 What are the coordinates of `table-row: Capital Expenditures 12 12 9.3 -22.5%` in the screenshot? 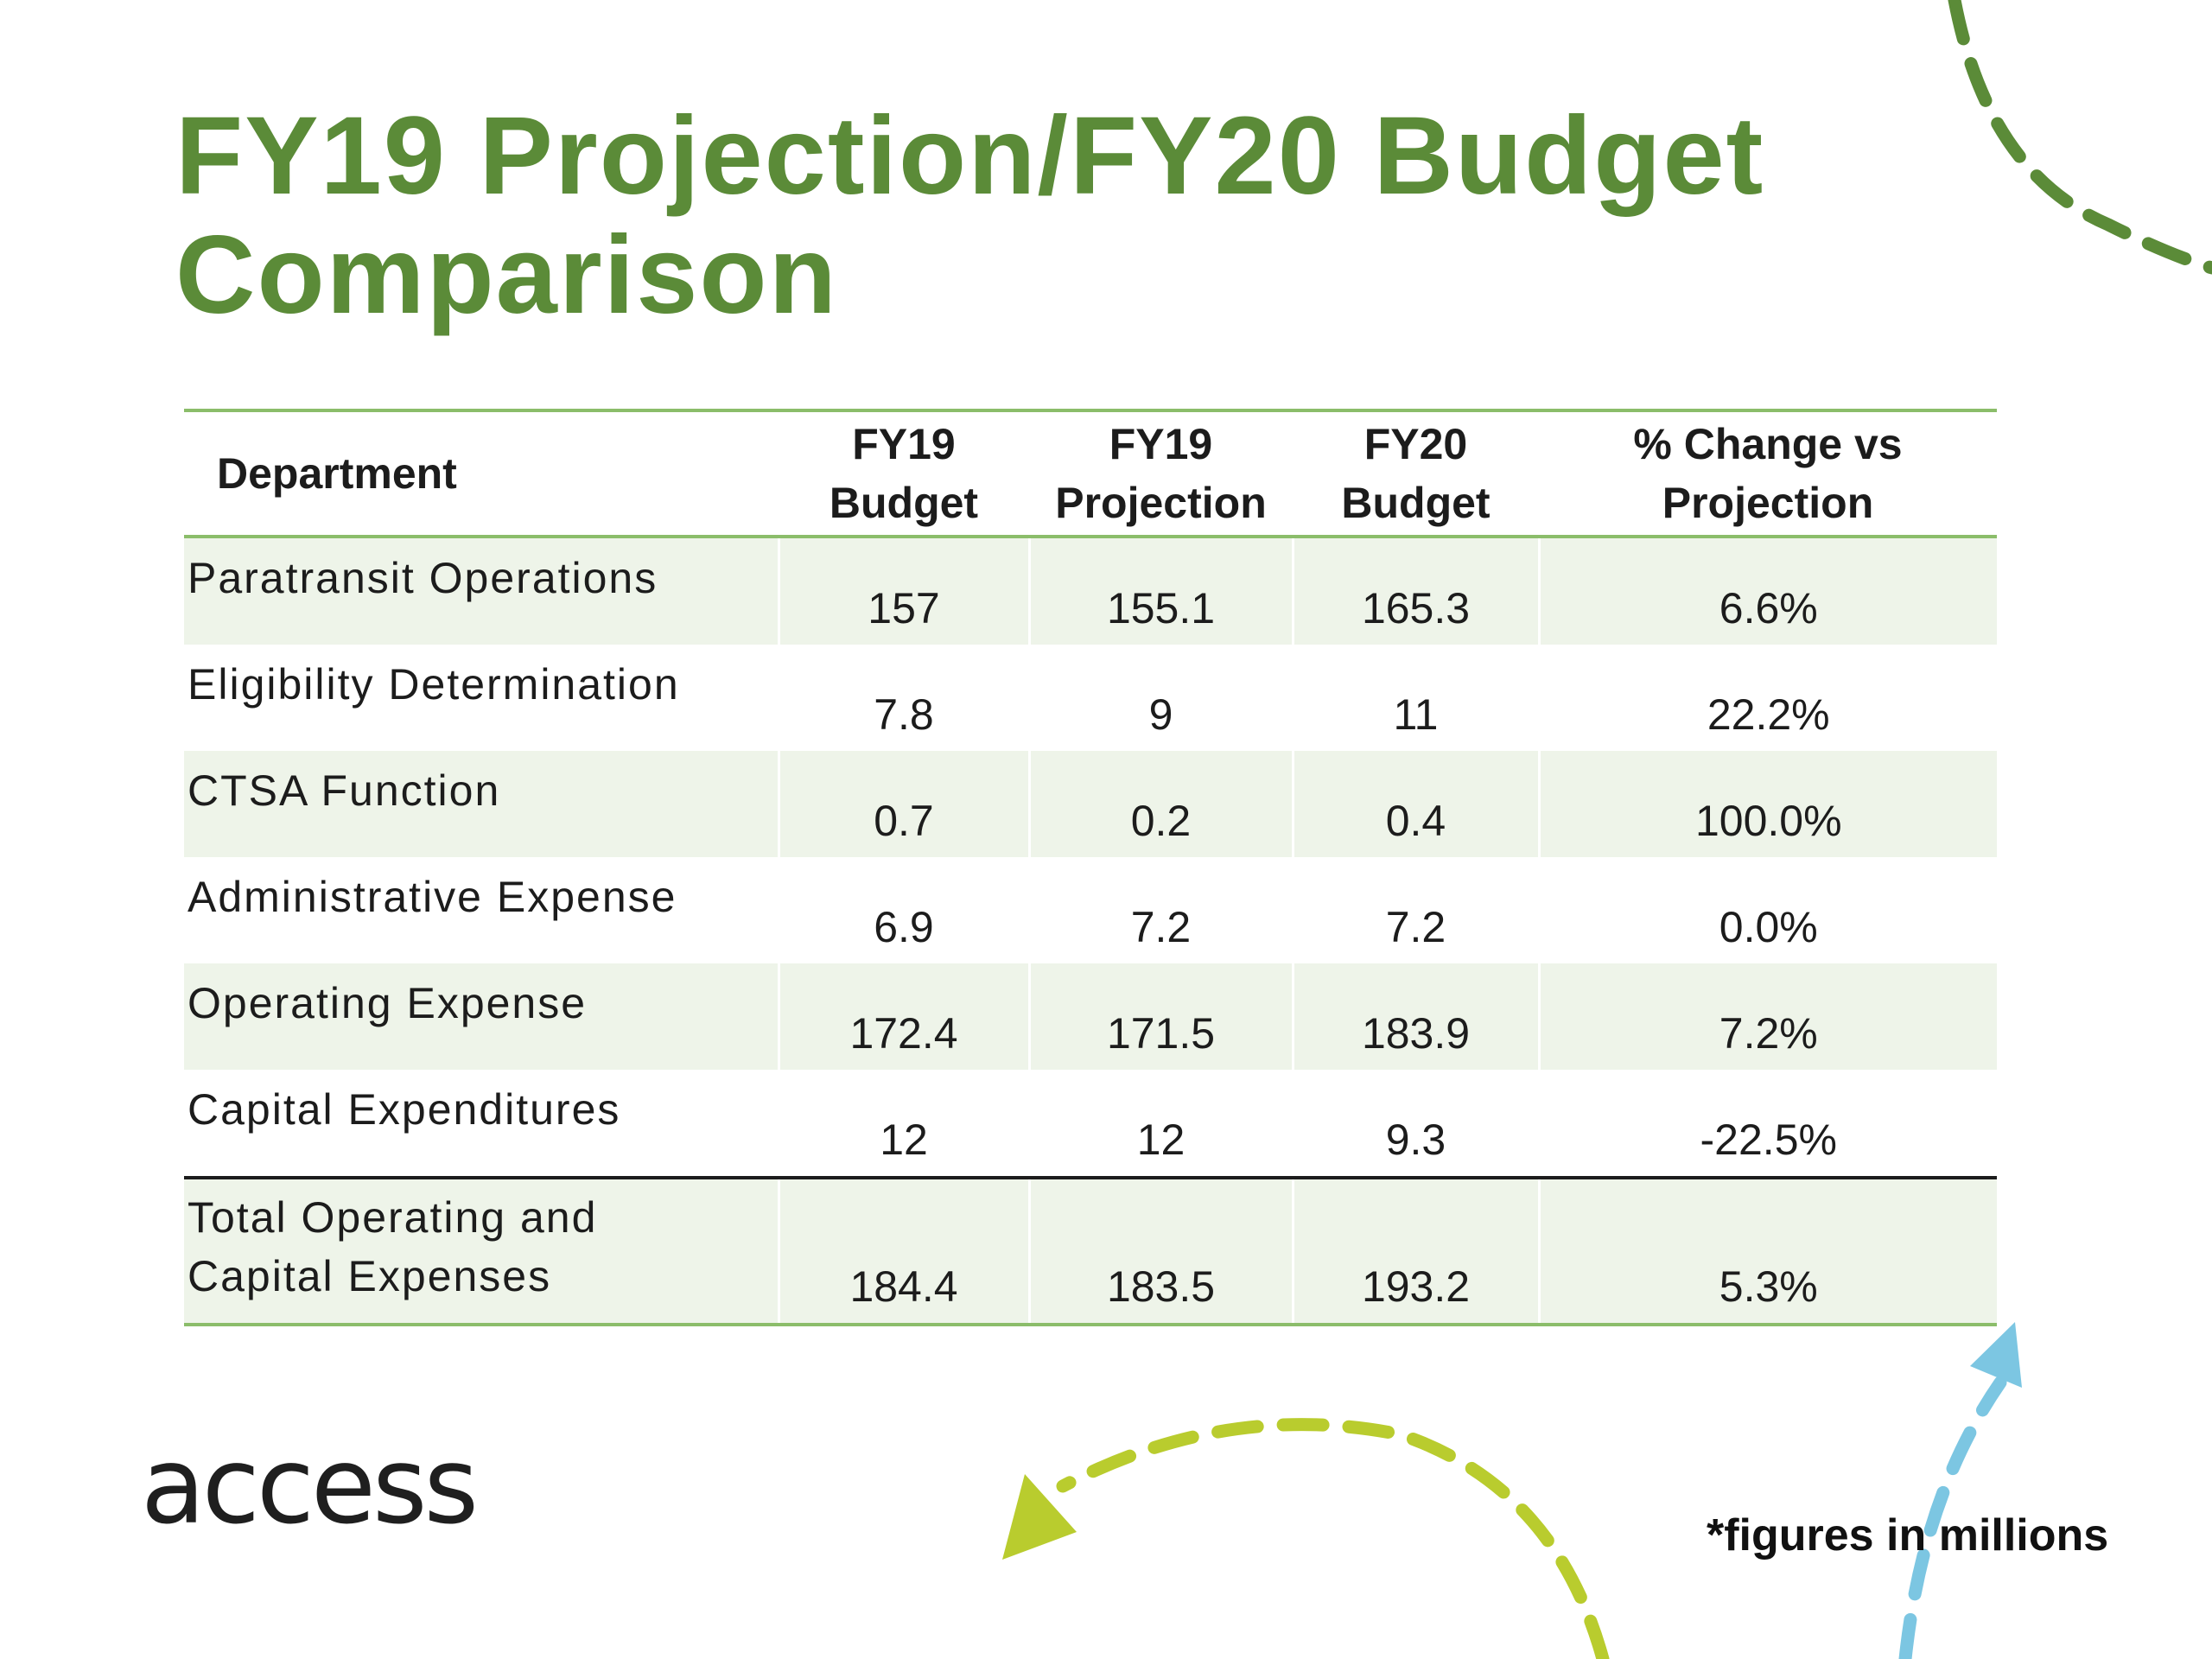 It's located at (1090, 1124).